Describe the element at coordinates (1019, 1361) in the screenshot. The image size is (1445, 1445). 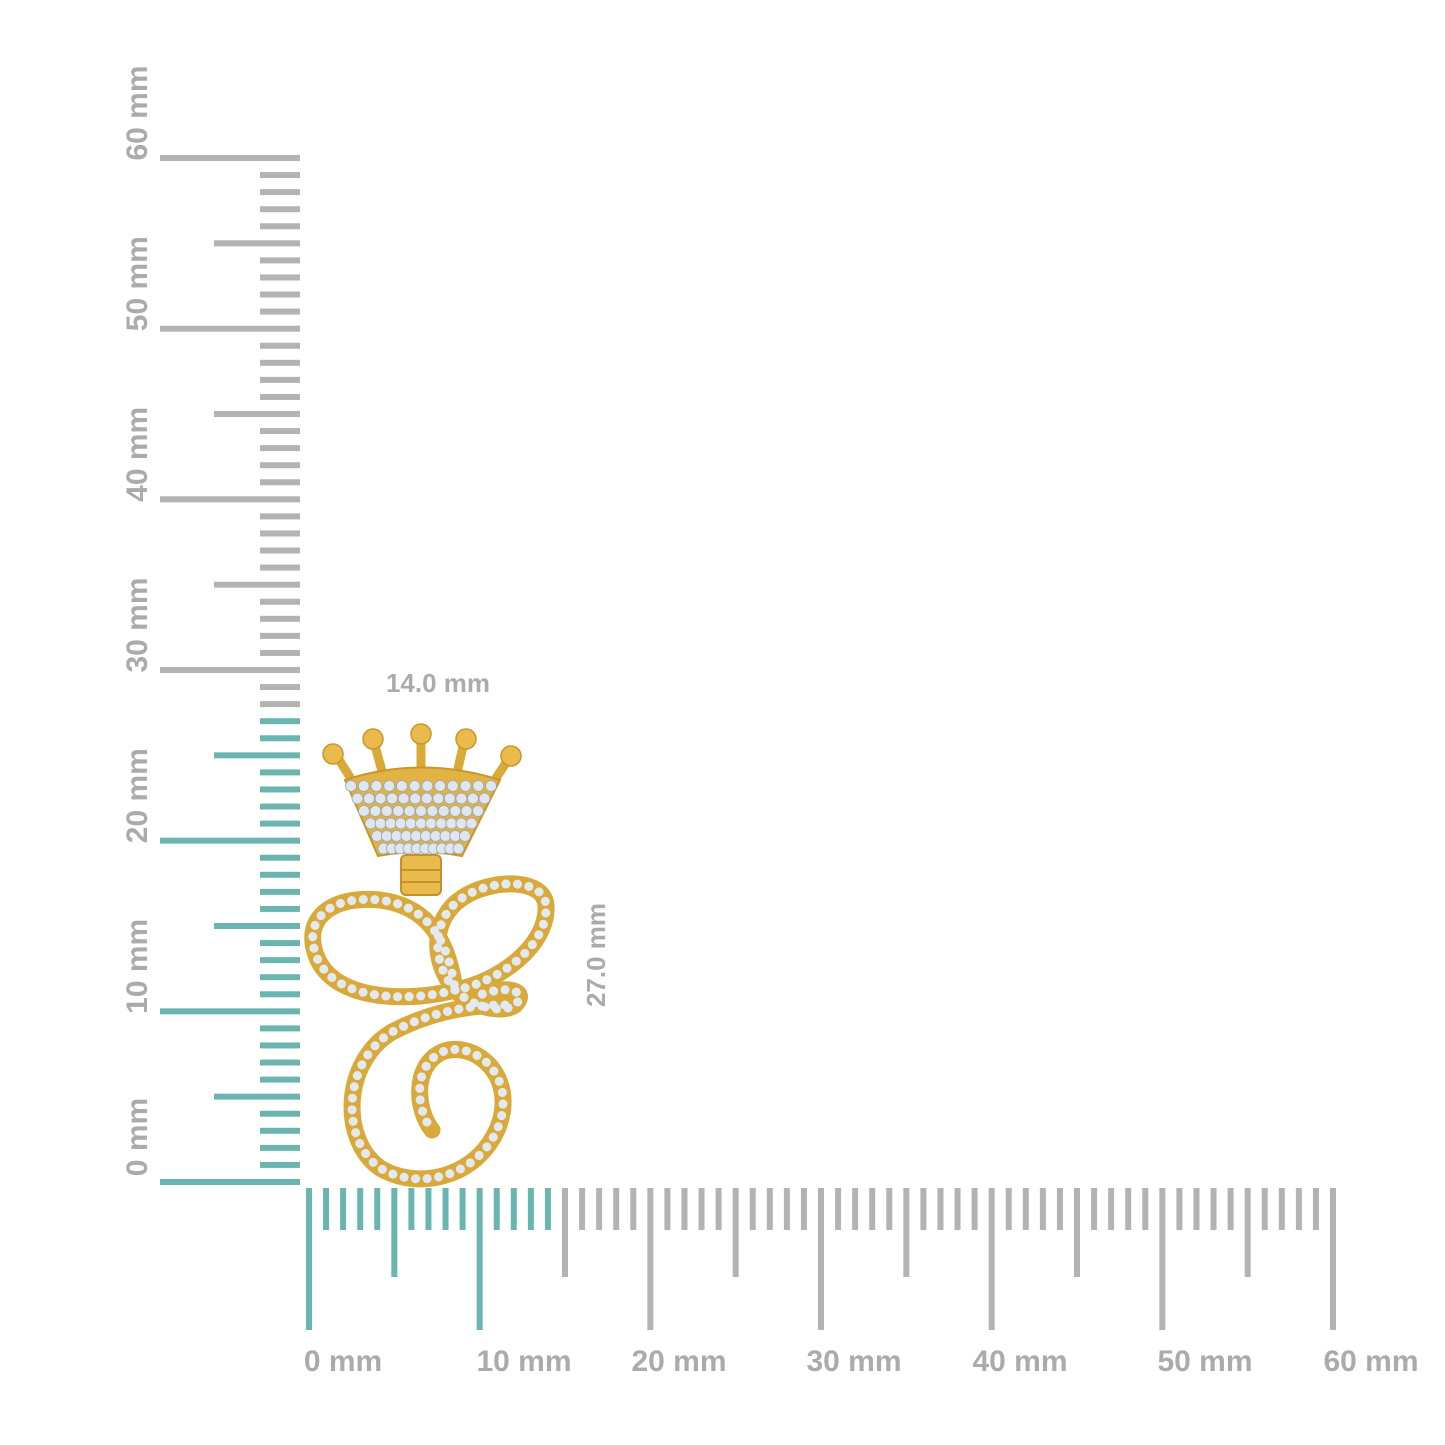
I see `ruler-label: 40 mm` at that location.